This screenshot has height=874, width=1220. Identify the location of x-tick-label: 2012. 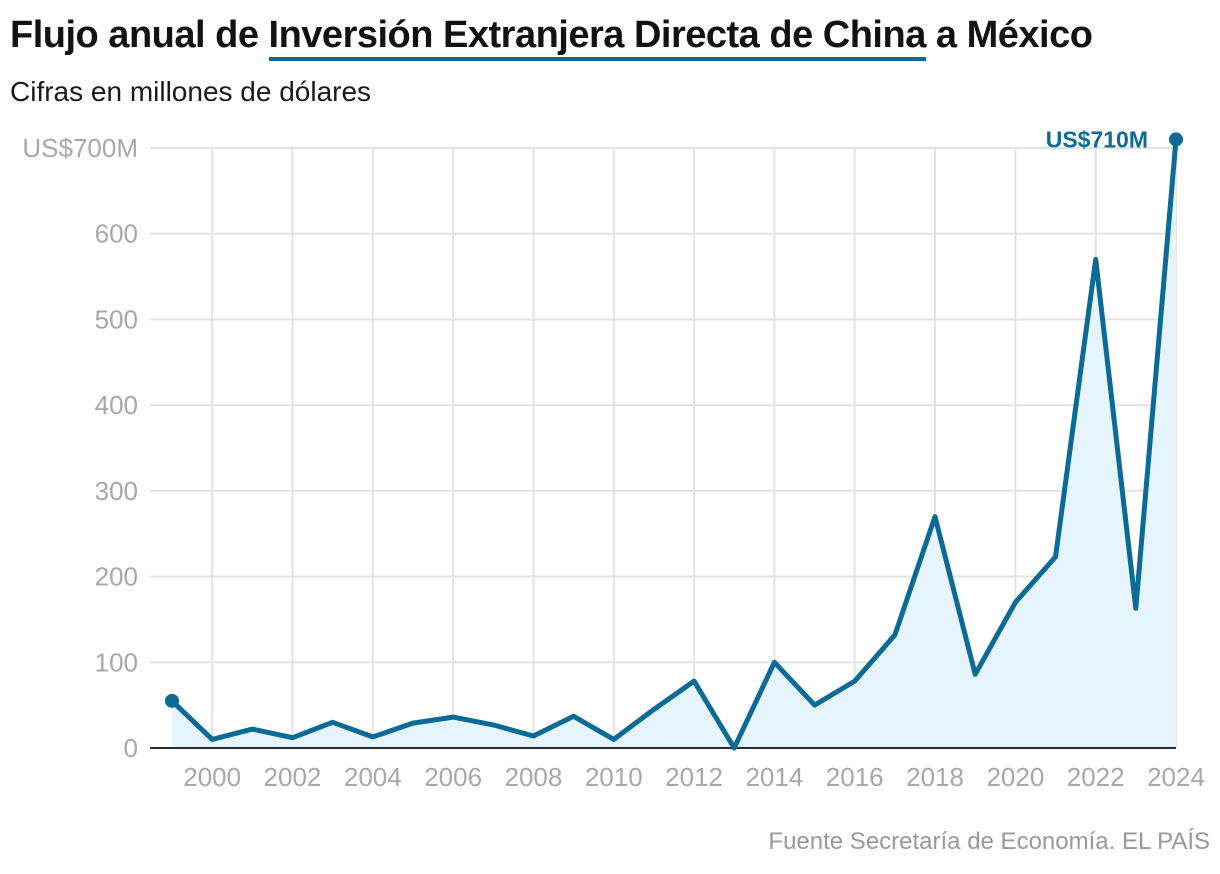
(694, 777).